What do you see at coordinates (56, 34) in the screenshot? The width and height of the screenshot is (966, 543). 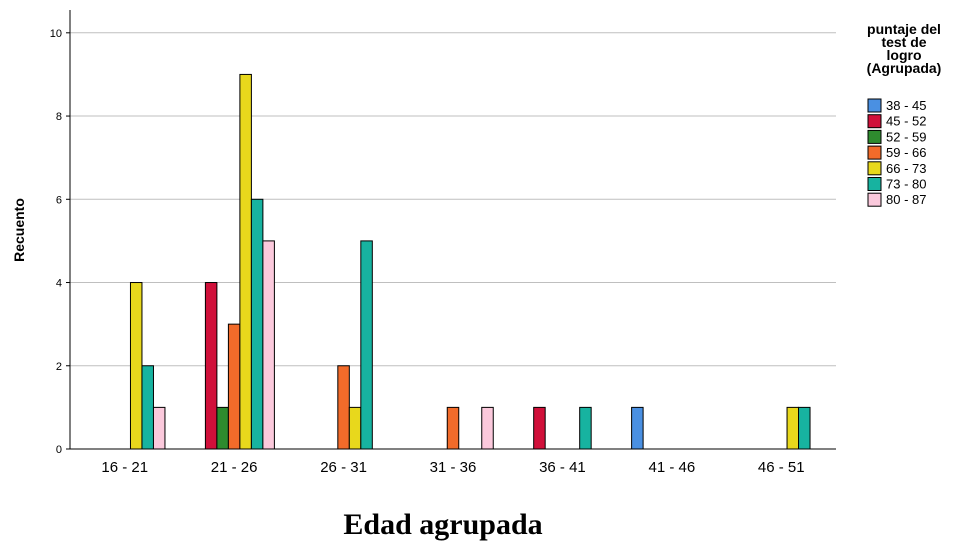 I see `y-tick-label: 10` at bounding box center [56, 34].